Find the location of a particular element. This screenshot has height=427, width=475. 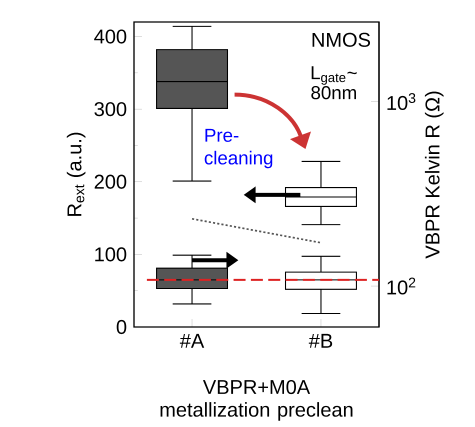

y-tick-label: 0 is located at coordinates (121, 327).